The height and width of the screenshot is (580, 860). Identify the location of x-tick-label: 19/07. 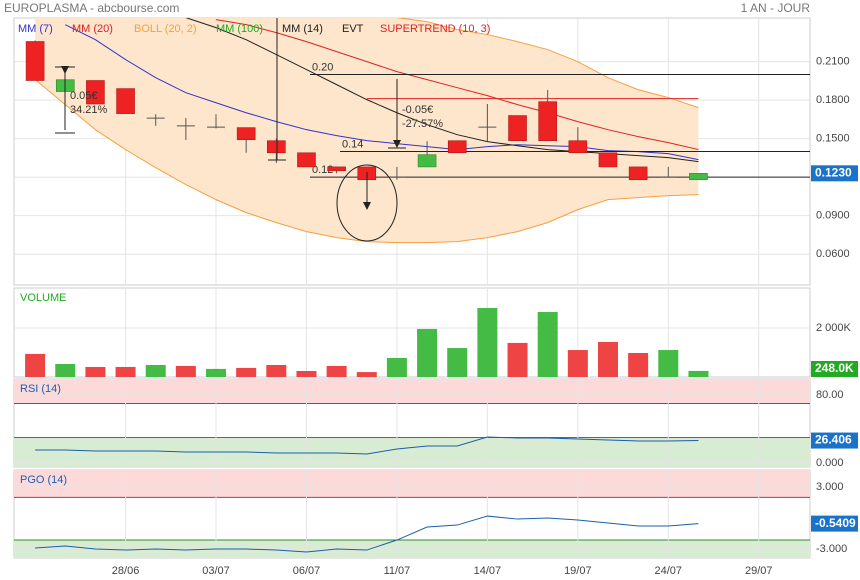
(578, 571).